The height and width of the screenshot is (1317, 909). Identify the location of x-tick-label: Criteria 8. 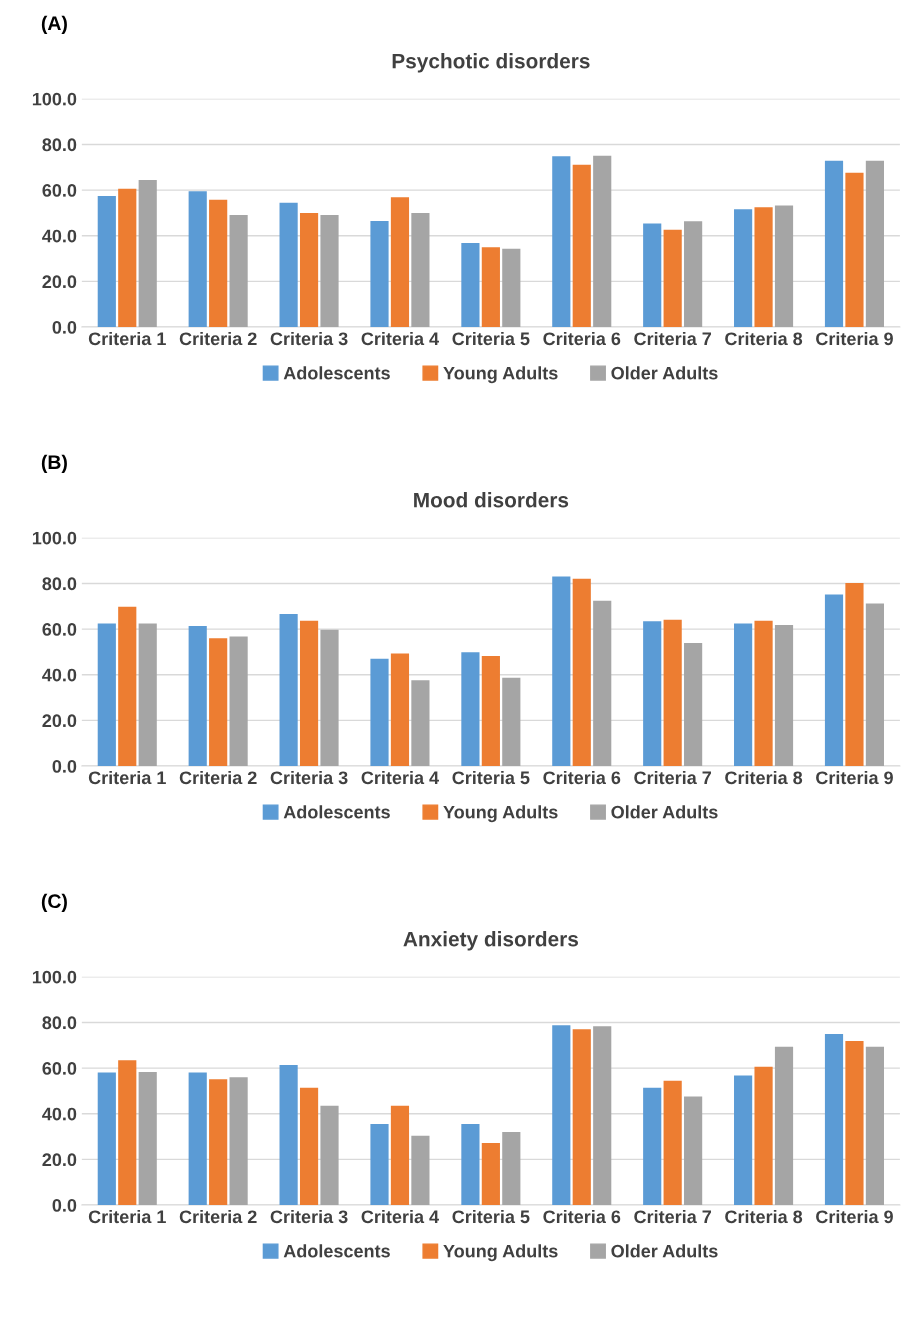
(764, 338).